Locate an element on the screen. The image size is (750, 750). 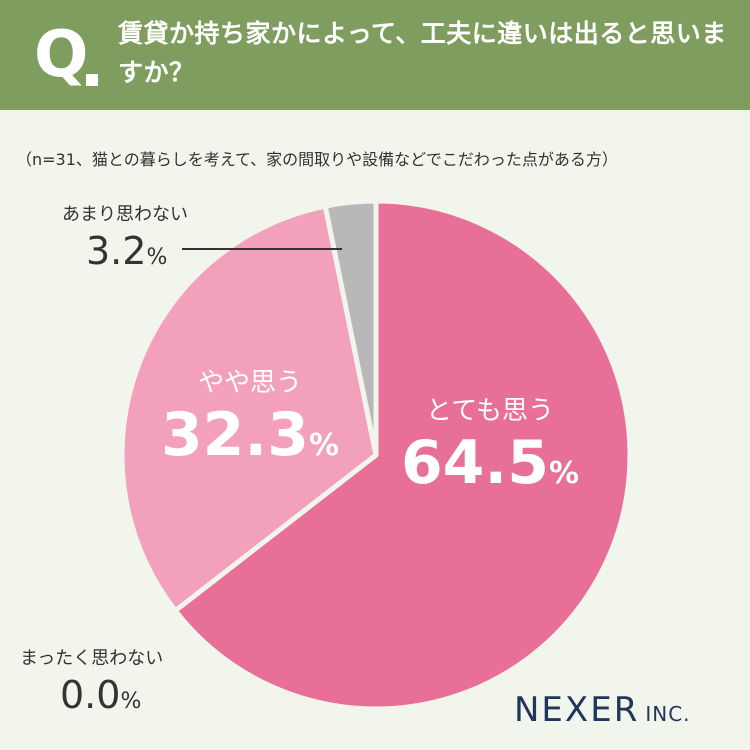
label-very-much-unit: % is located at coordinates (564, 473).